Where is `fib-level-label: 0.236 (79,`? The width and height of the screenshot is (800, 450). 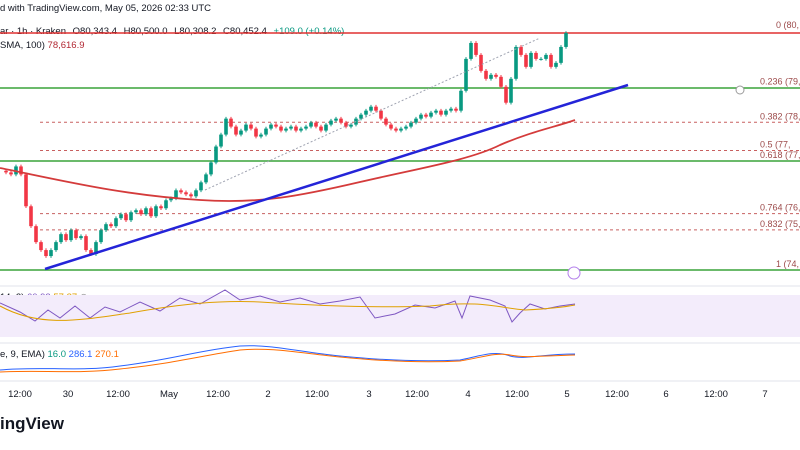
fib-level-label: 0.236 (79, is located at coordinates (780, 81).